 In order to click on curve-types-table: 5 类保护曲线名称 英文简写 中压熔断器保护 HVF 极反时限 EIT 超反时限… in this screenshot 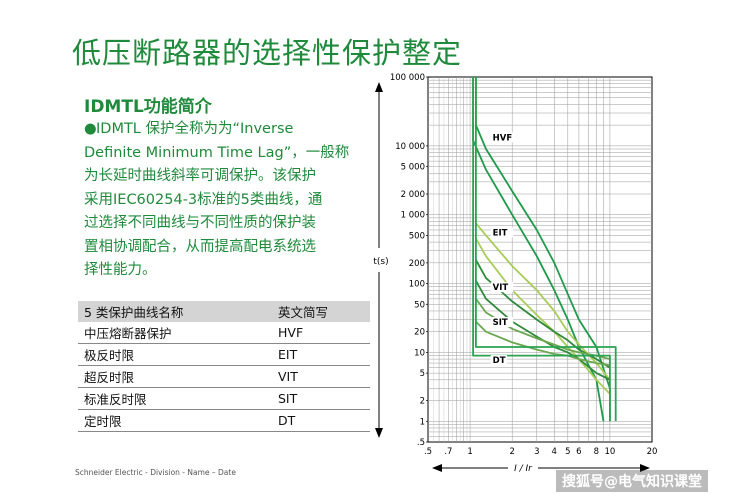, I will do `click(224, 366)`.